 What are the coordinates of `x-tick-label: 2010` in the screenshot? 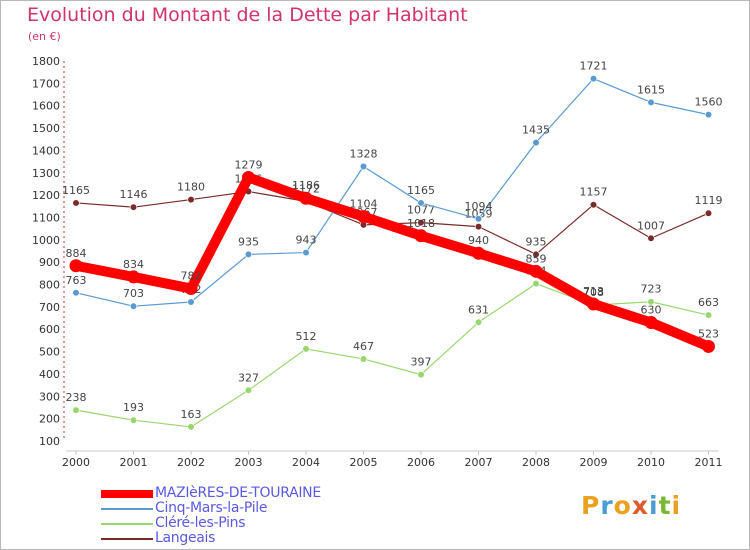 It's located at (651, 462).